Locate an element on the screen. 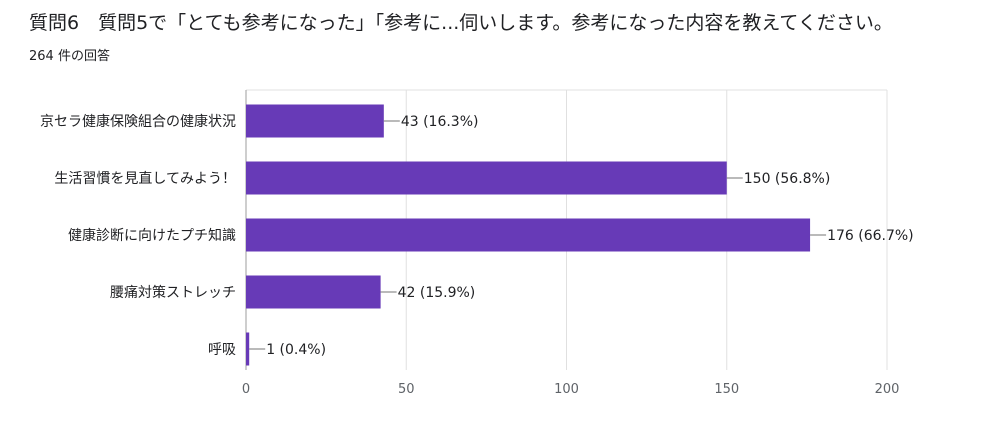 The height and width of the screenshot is (423, 987). x-tick-label-0: 0 is located at coordinates (246, 389).